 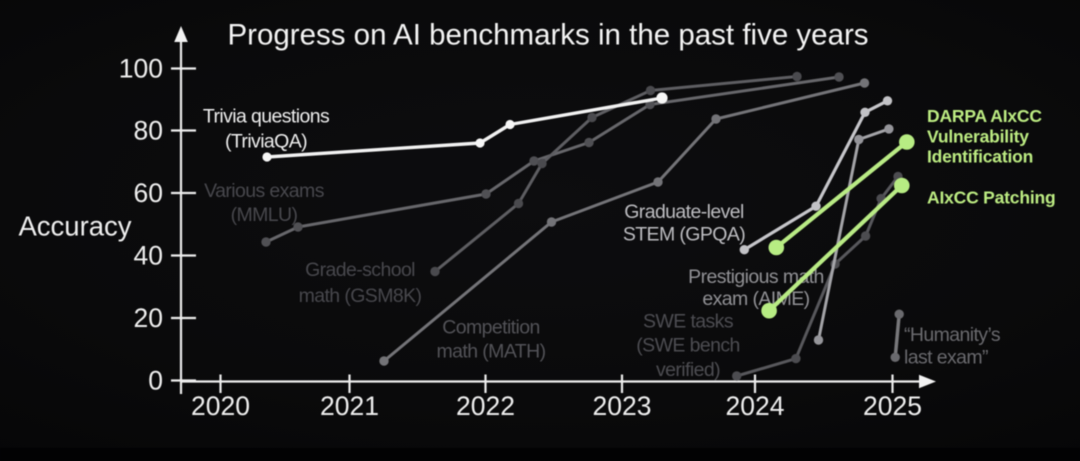 I want to click on svg-text: 80, so click(x=148, y=131).